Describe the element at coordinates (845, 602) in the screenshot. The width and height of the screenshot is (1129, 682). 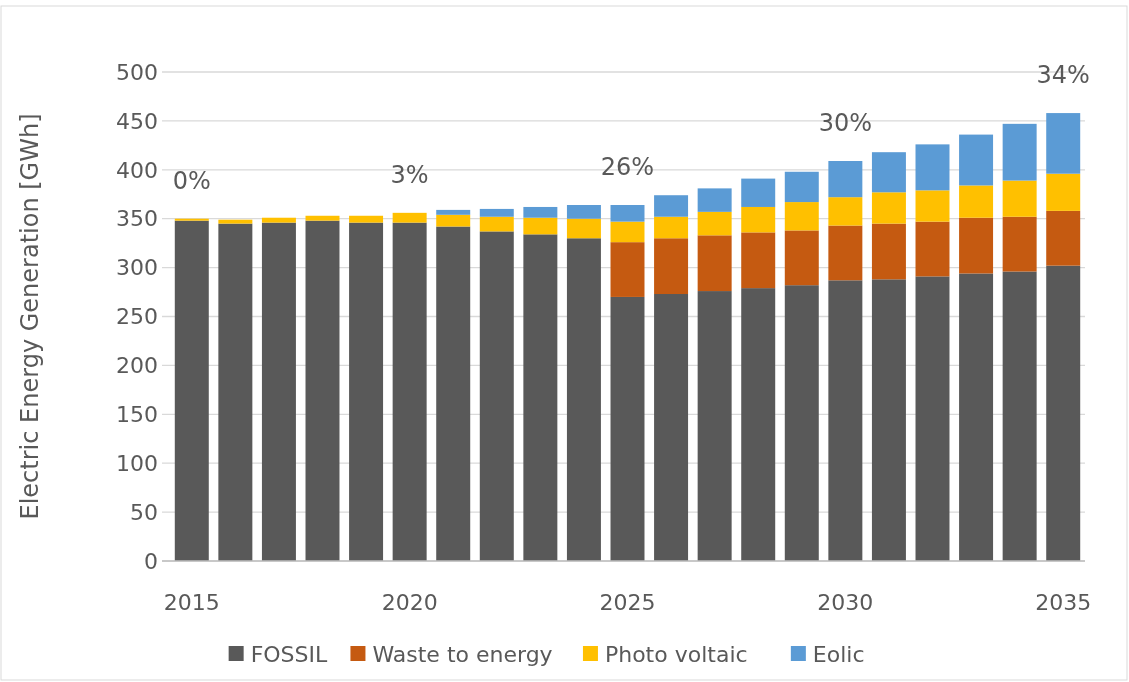
I see `x-tick-label: 2030` at that location.